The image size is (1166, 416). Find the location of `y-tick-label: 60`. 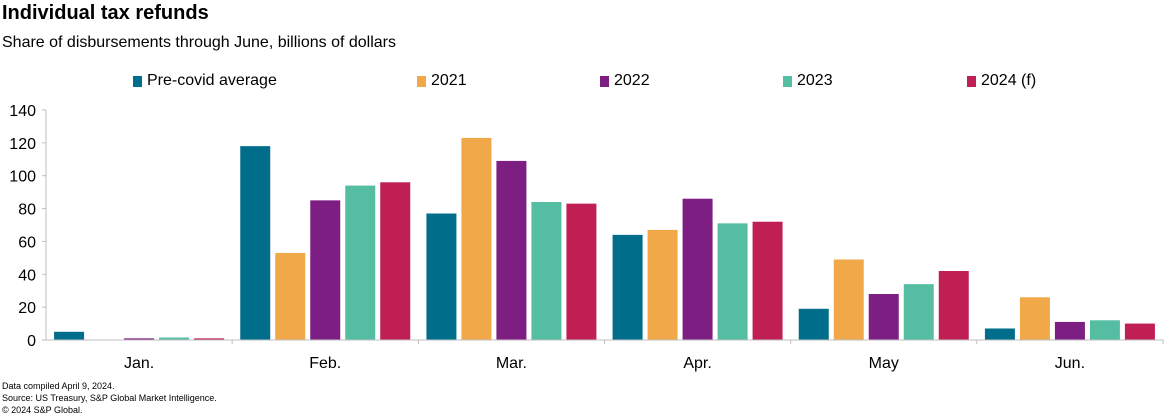

y-tick-label: 60 is located at coordinates (27, 242).